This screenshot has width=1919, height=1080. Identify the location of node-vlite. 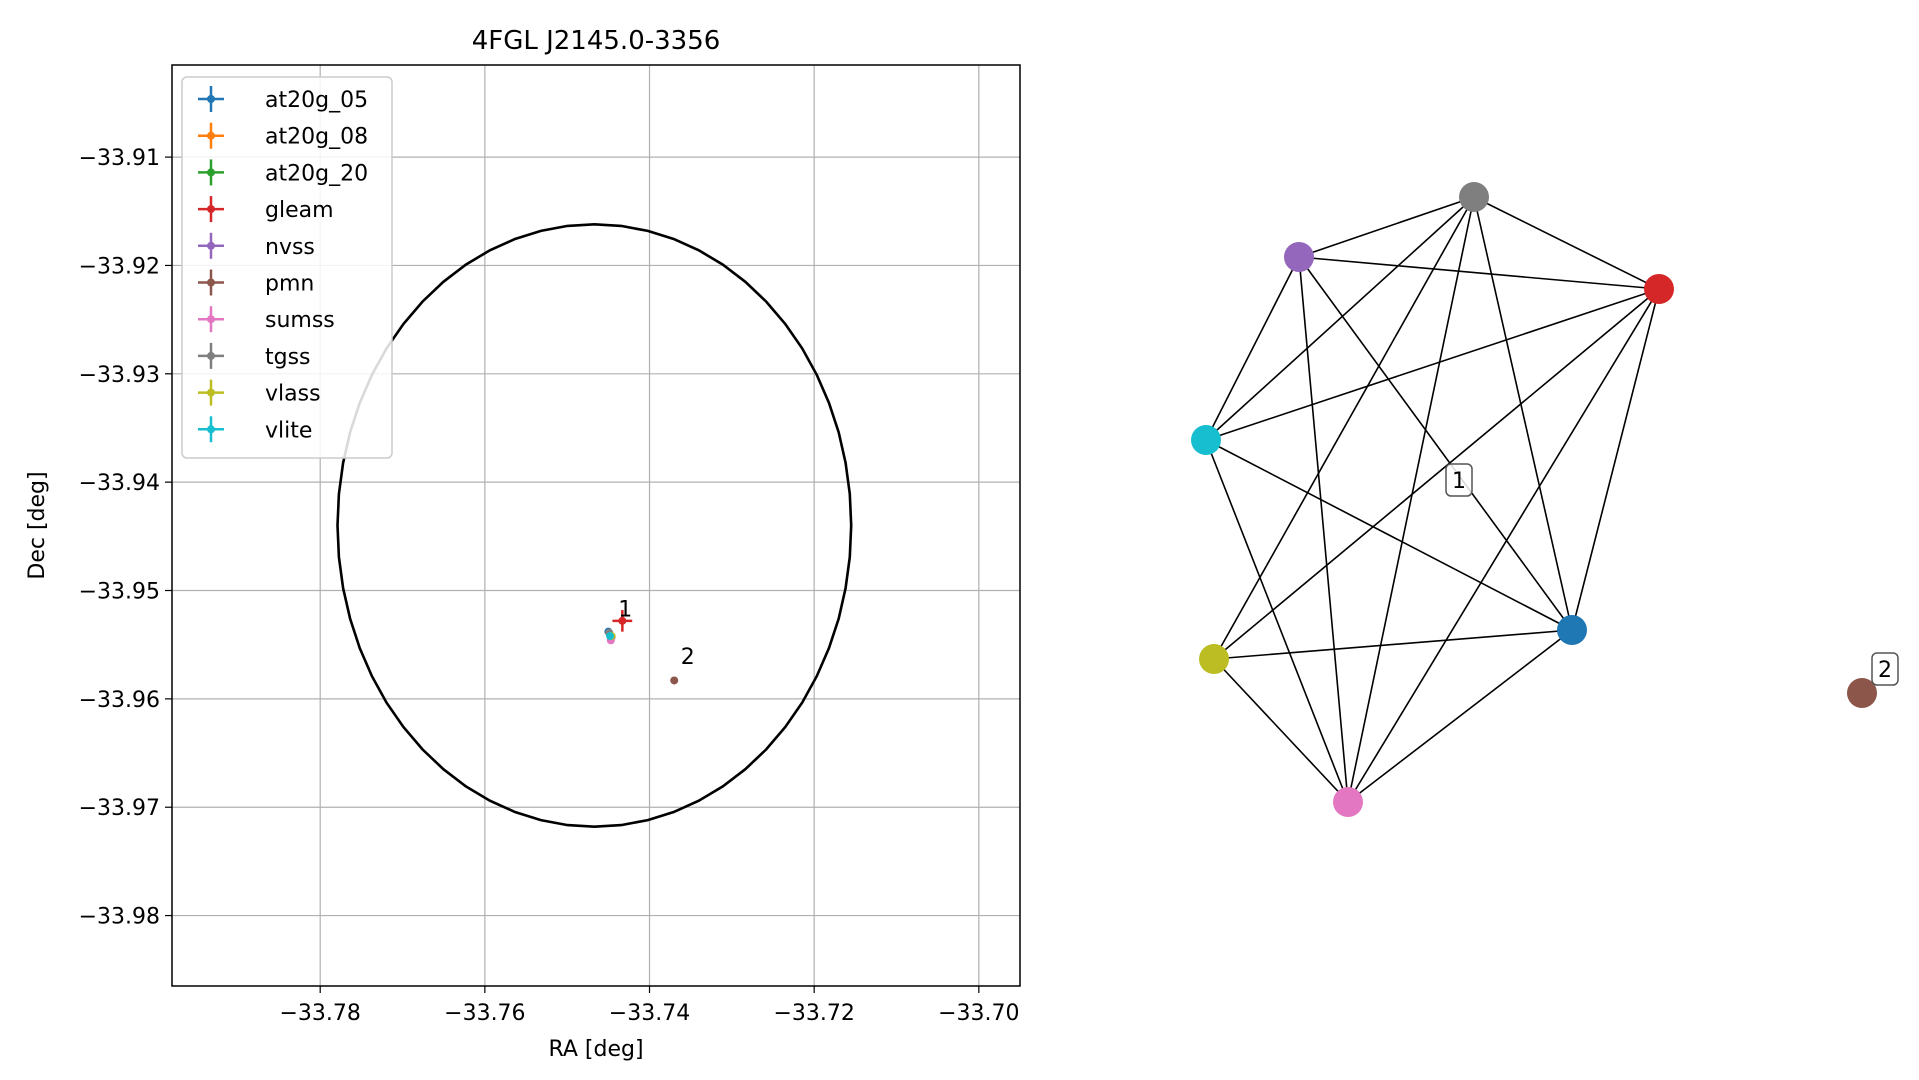
(1206, 440).